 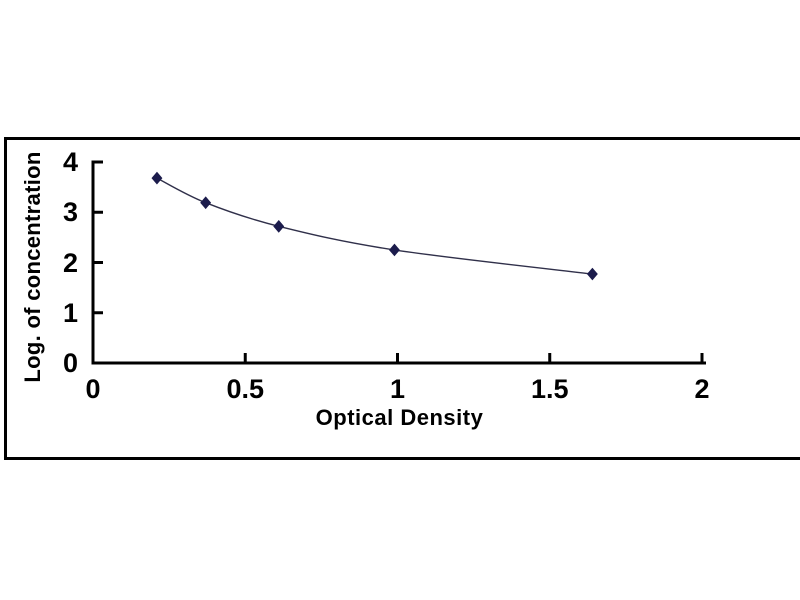 What do you see at coordinates (374, 226) in the screenshot?
I see `data-series` at bounding box center [374, 226].